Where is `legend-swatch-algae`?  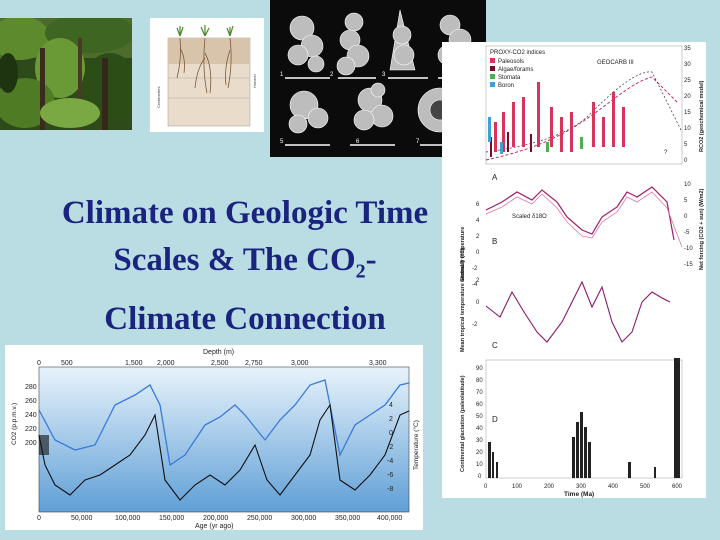 legend-swatch-algae is located at coordinates (492, 68).